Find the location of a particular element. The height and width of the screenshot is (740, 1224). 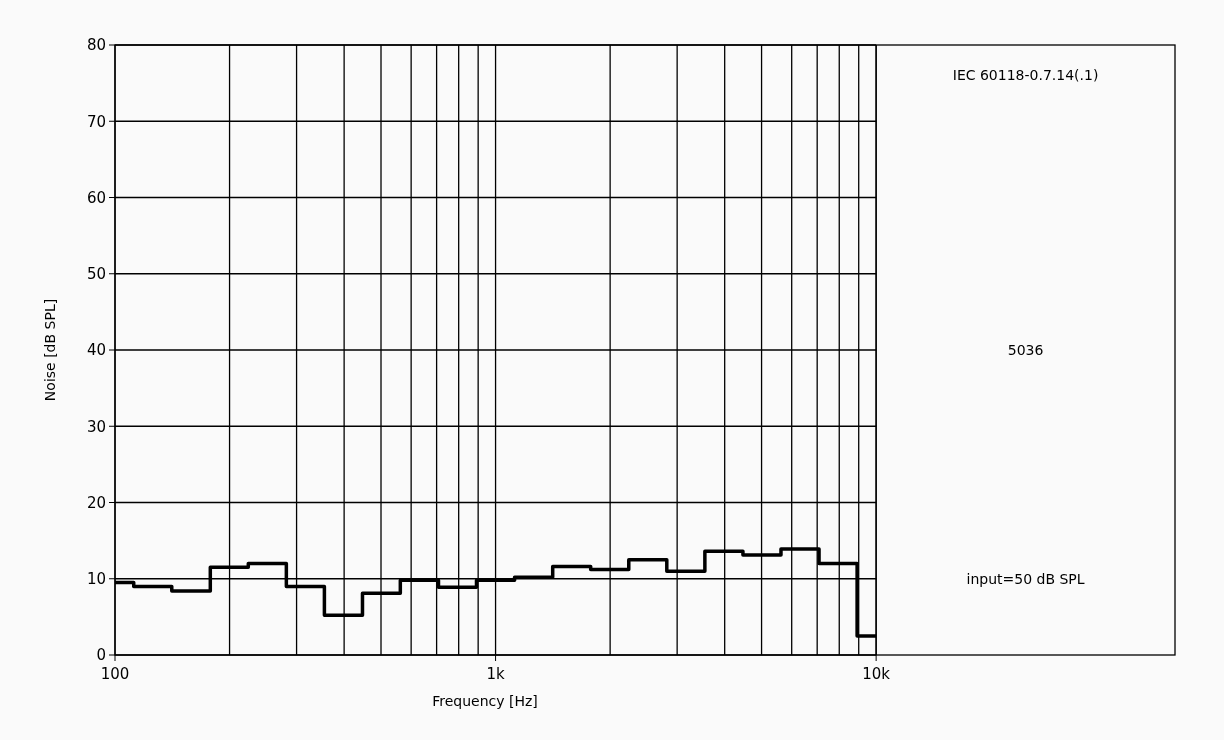

x-tick-label: 10k is located at coordinates (876, 674).